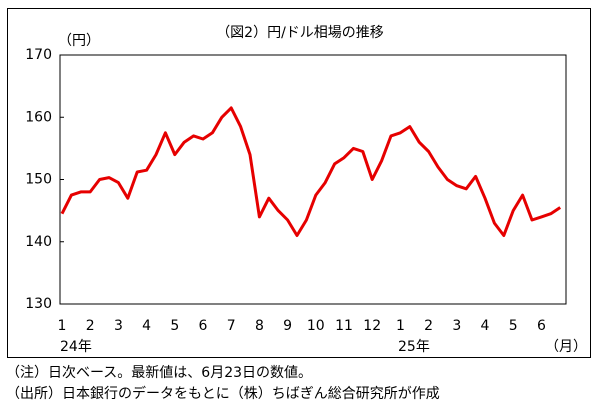  What do you see at coordinates (287, 326) in the screenshot?
I see `x-tick-label: 9` at bounding box center [287, 326].